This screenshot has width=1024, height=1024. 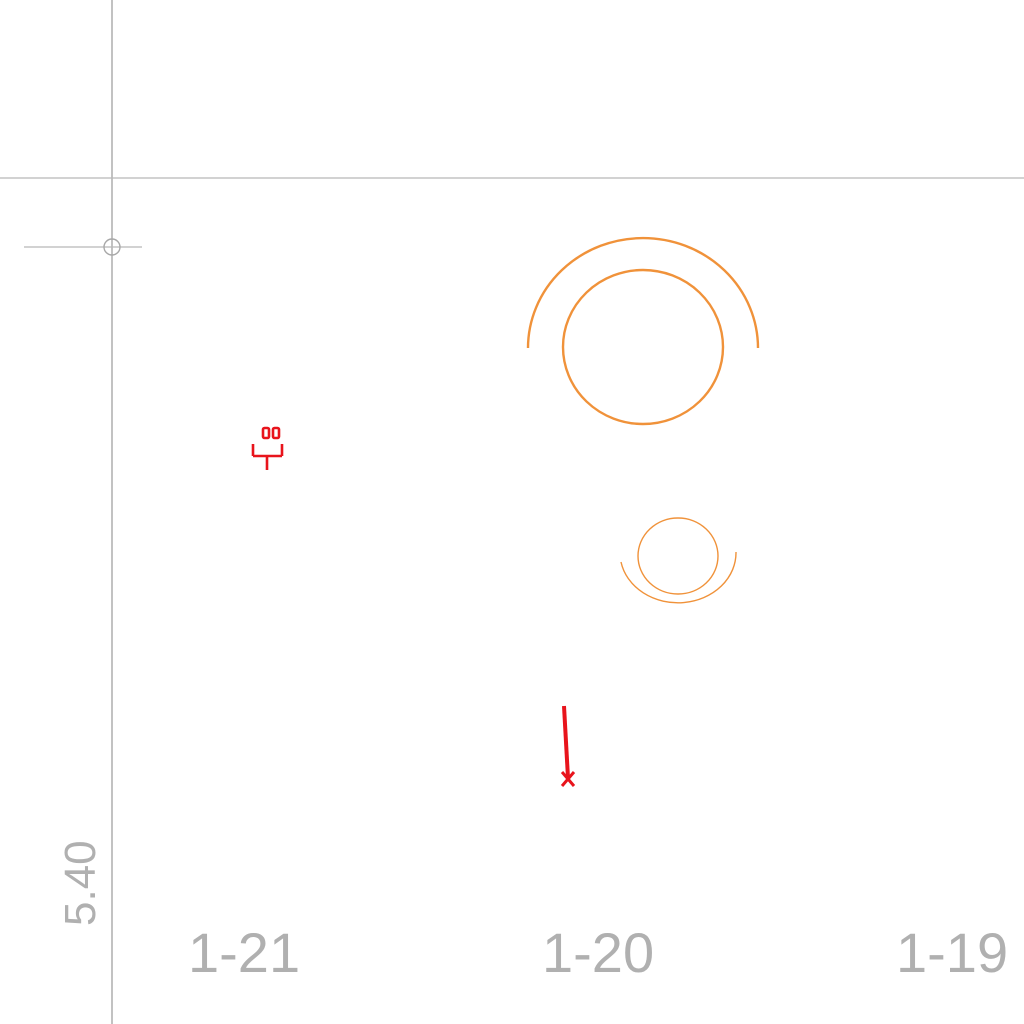 What do you see at coordinates (80, 883) in the screenshot?
I see `dimension-label: 5.40` at bounding box center [80, 883].